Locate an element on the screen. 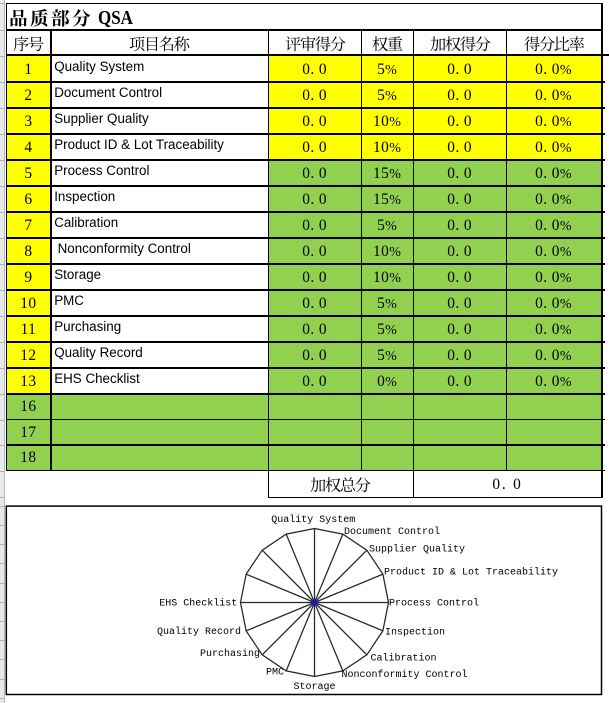 This screenshot has height=703, width=609. svg-text: Process Control is located at coordinates (434, 604).